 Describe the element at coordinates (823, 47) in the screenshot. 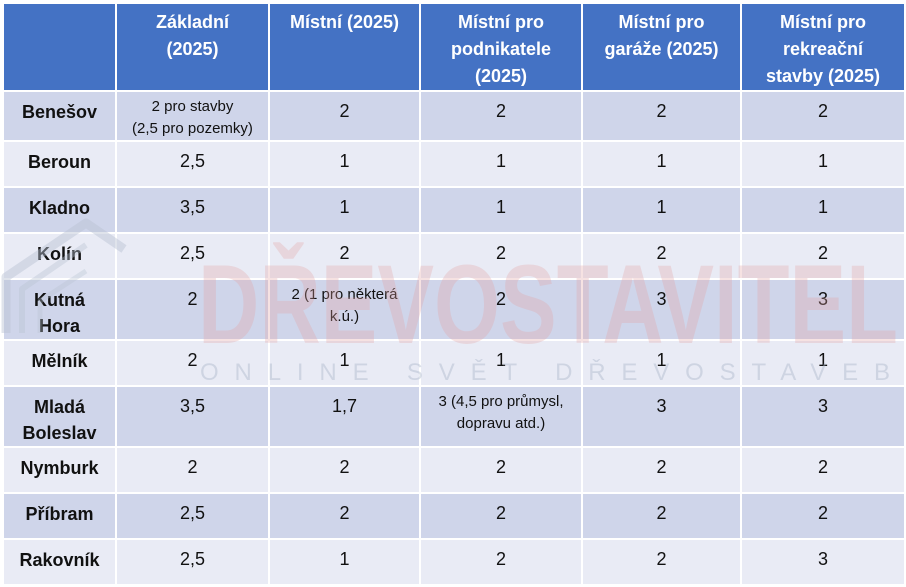

I see `header-mistni-rekreacni: Místní pro rekreační stavby (2025)` at that location.